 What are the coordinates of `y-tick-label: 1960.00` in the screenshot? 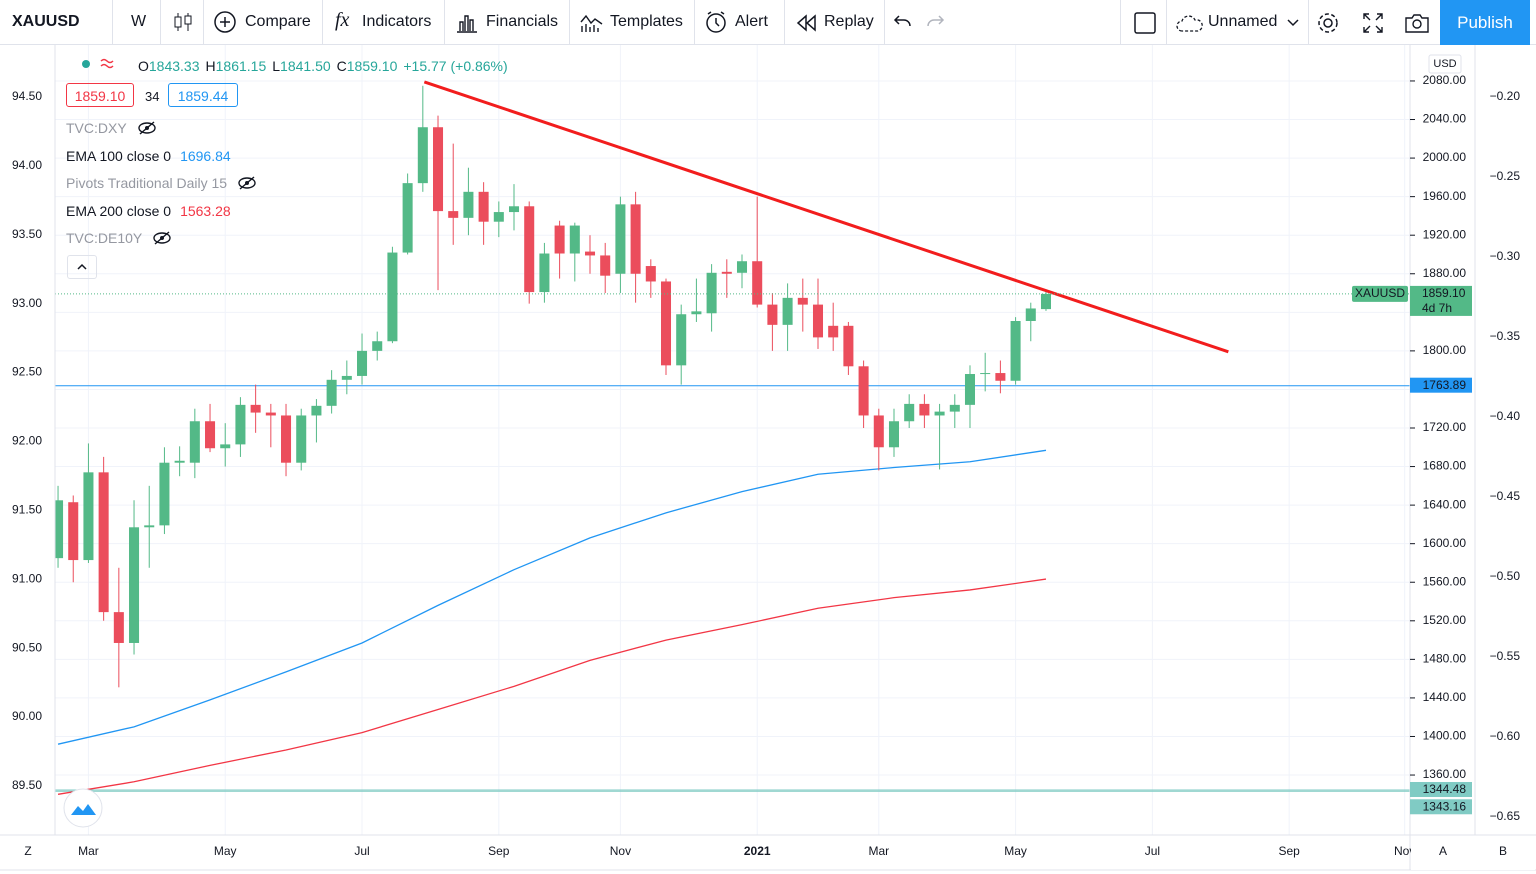 It's located at (1445, 196).